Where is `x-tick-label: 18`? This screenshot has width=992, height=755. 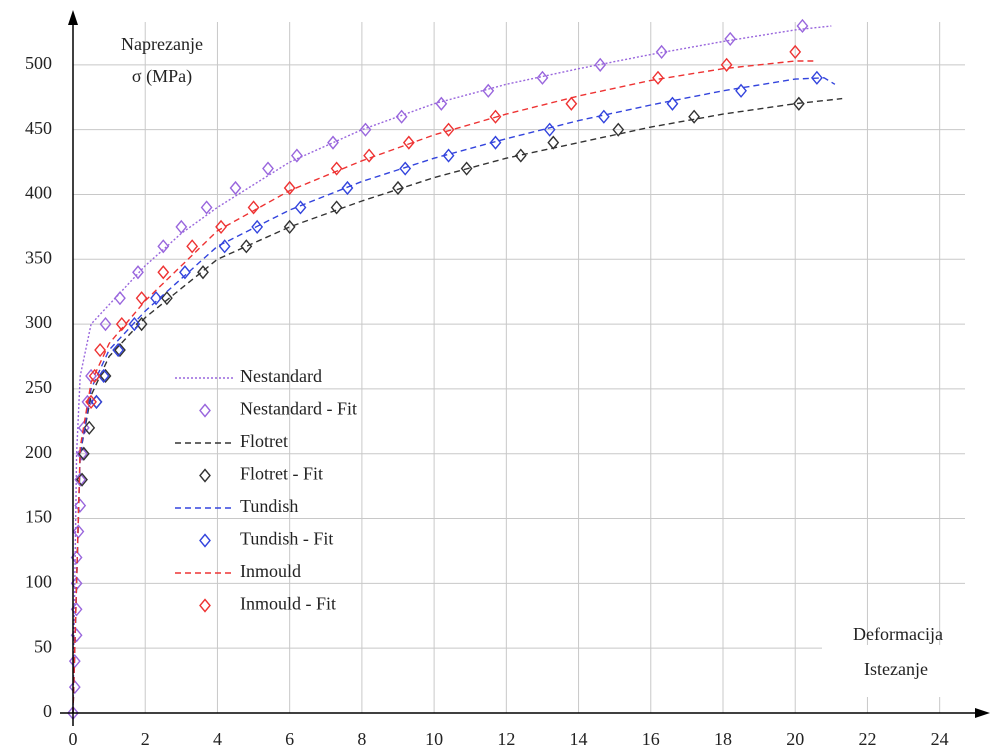 x-tick-label: 18 is located at coordinates (723, 739).